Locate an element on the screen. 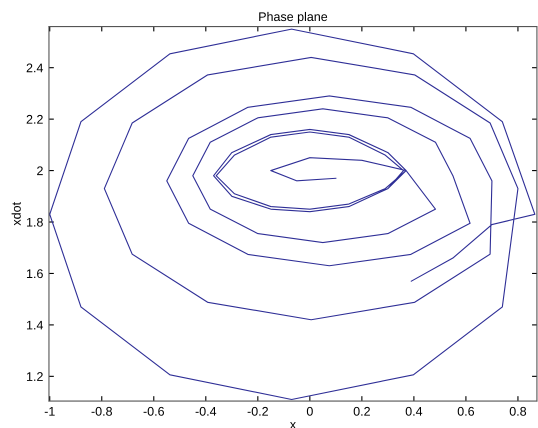  y-tick-label: 2 is located at coordinates (40, 171).